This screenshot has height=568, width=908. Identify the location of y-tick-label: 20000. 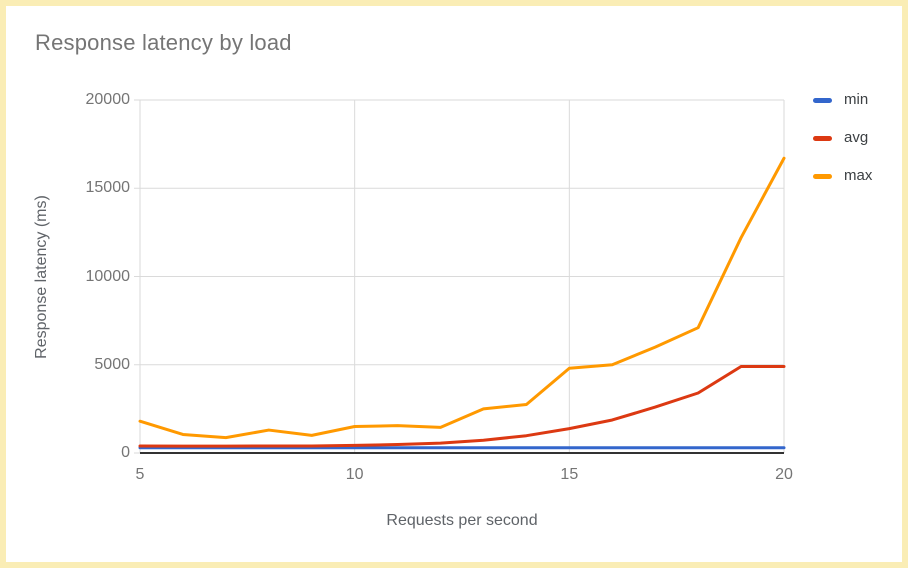
(108, 99).